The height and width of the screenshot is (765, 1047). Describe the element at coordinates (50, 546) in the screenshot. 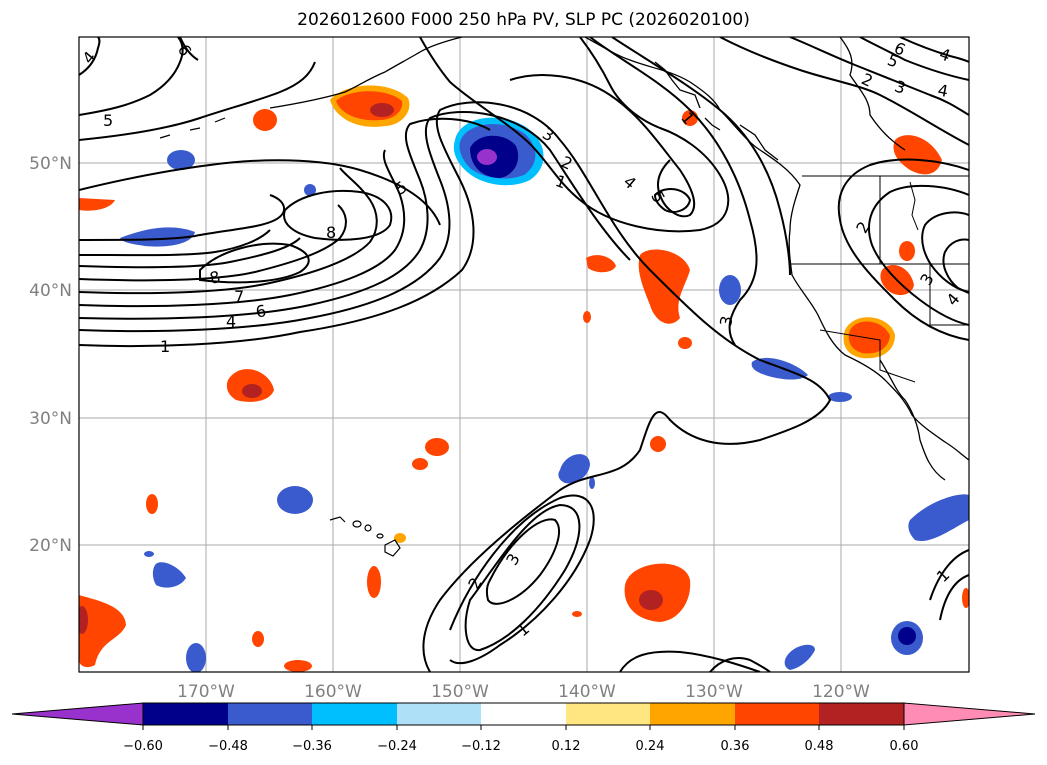

I see `lat-label: 20°N` at that location.